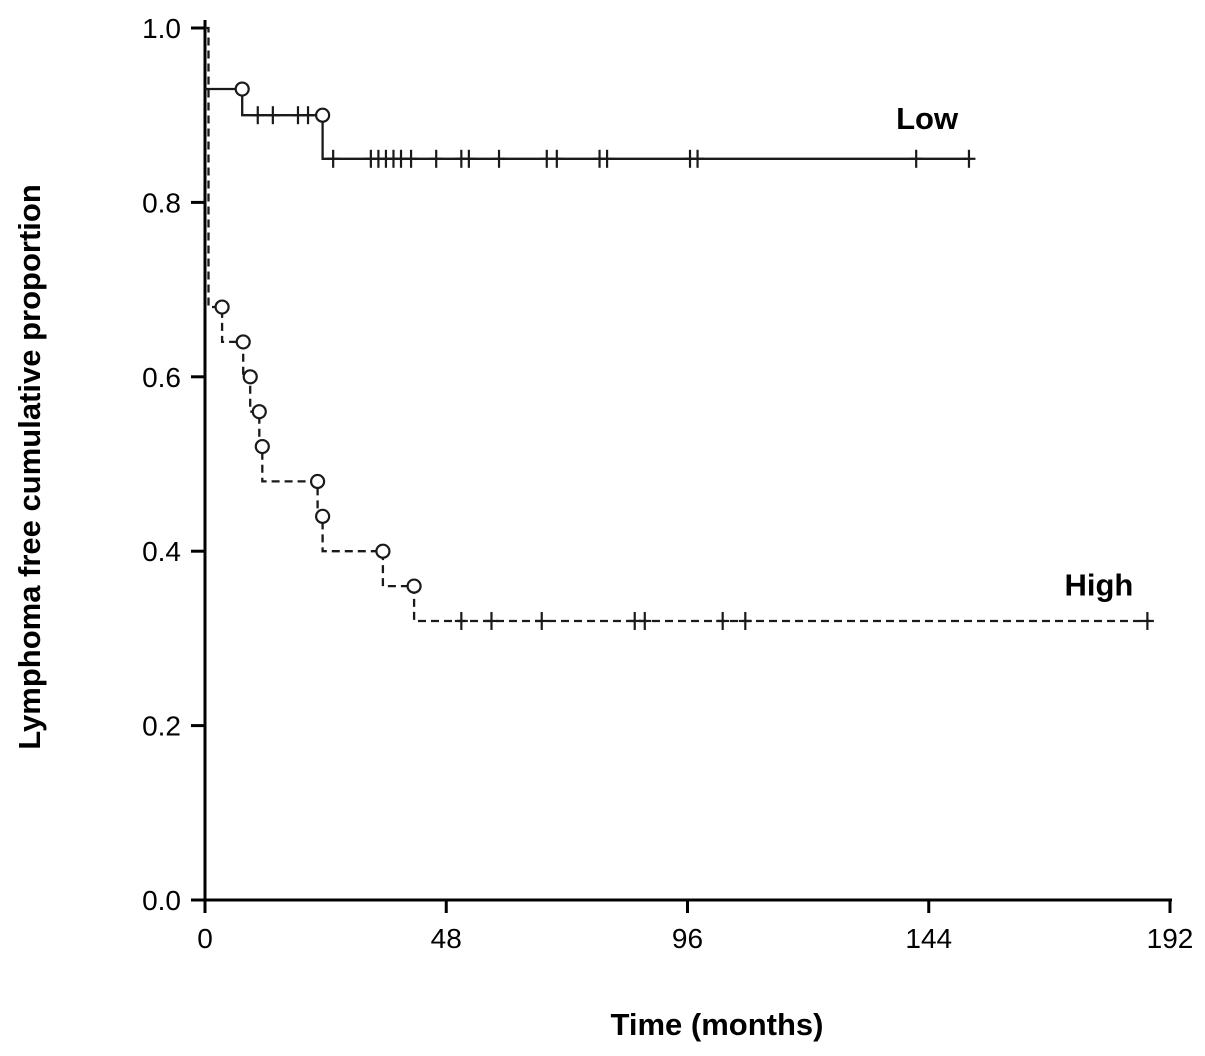 The width and height of the screenshot is (1205, 1056). Describe the element at coordinates (161, 726) in the screenshot. I see `y-tick-label: 0.2` at that location.